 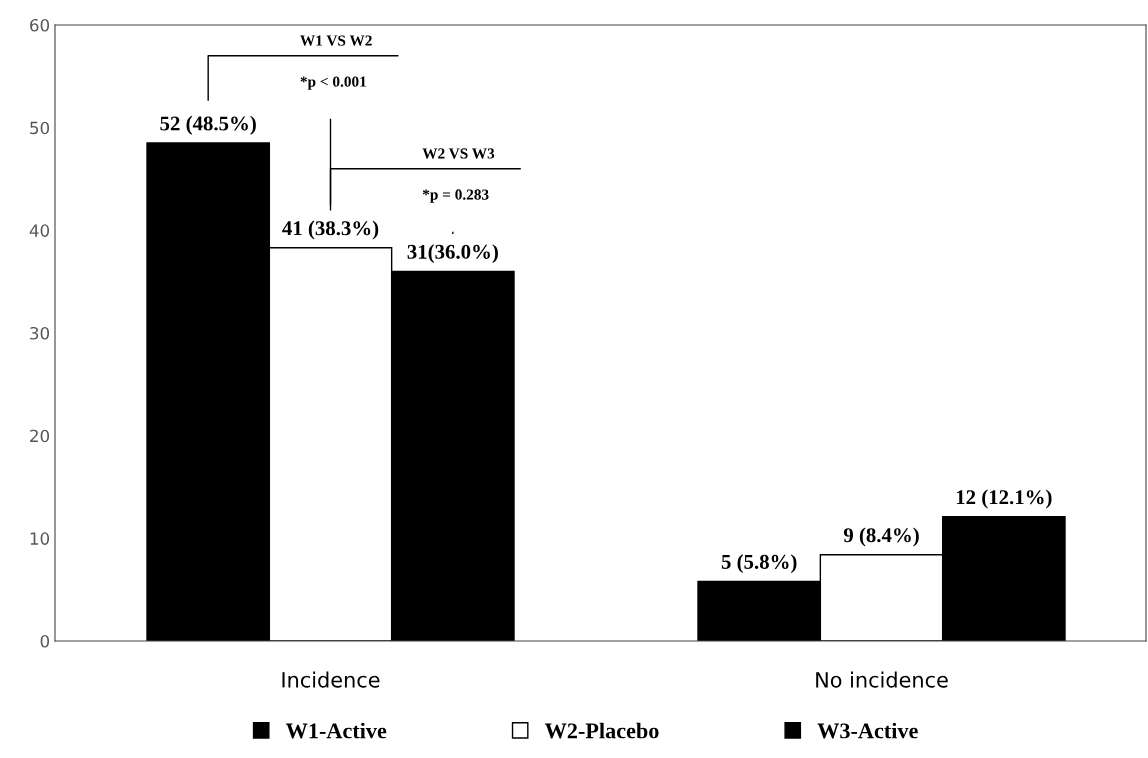 What do you see at coordinates (333, 83) in the screenshot?
I see `annotation: *p < 0.001` at bounding box center [333, 83].